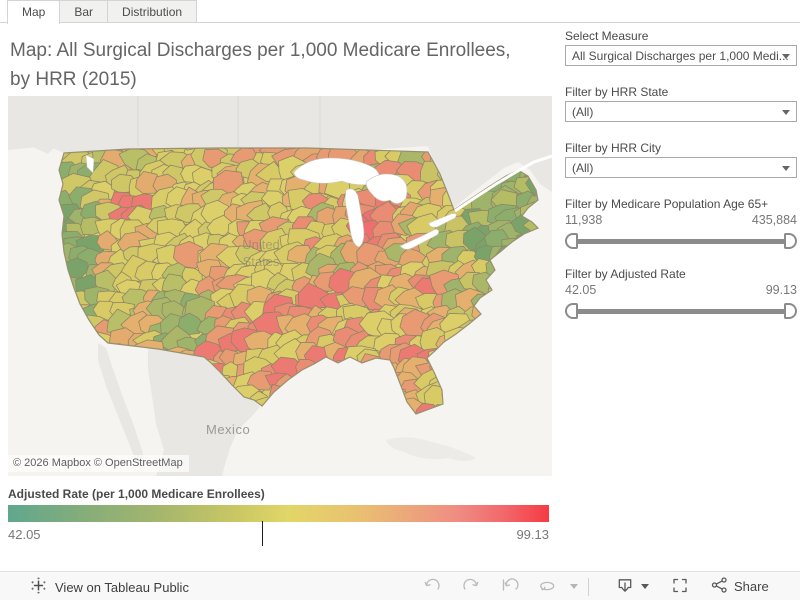  Describe the element at coordinates (645, 586) in the screenshot. I see `download-menu-caret-icon` at that location.